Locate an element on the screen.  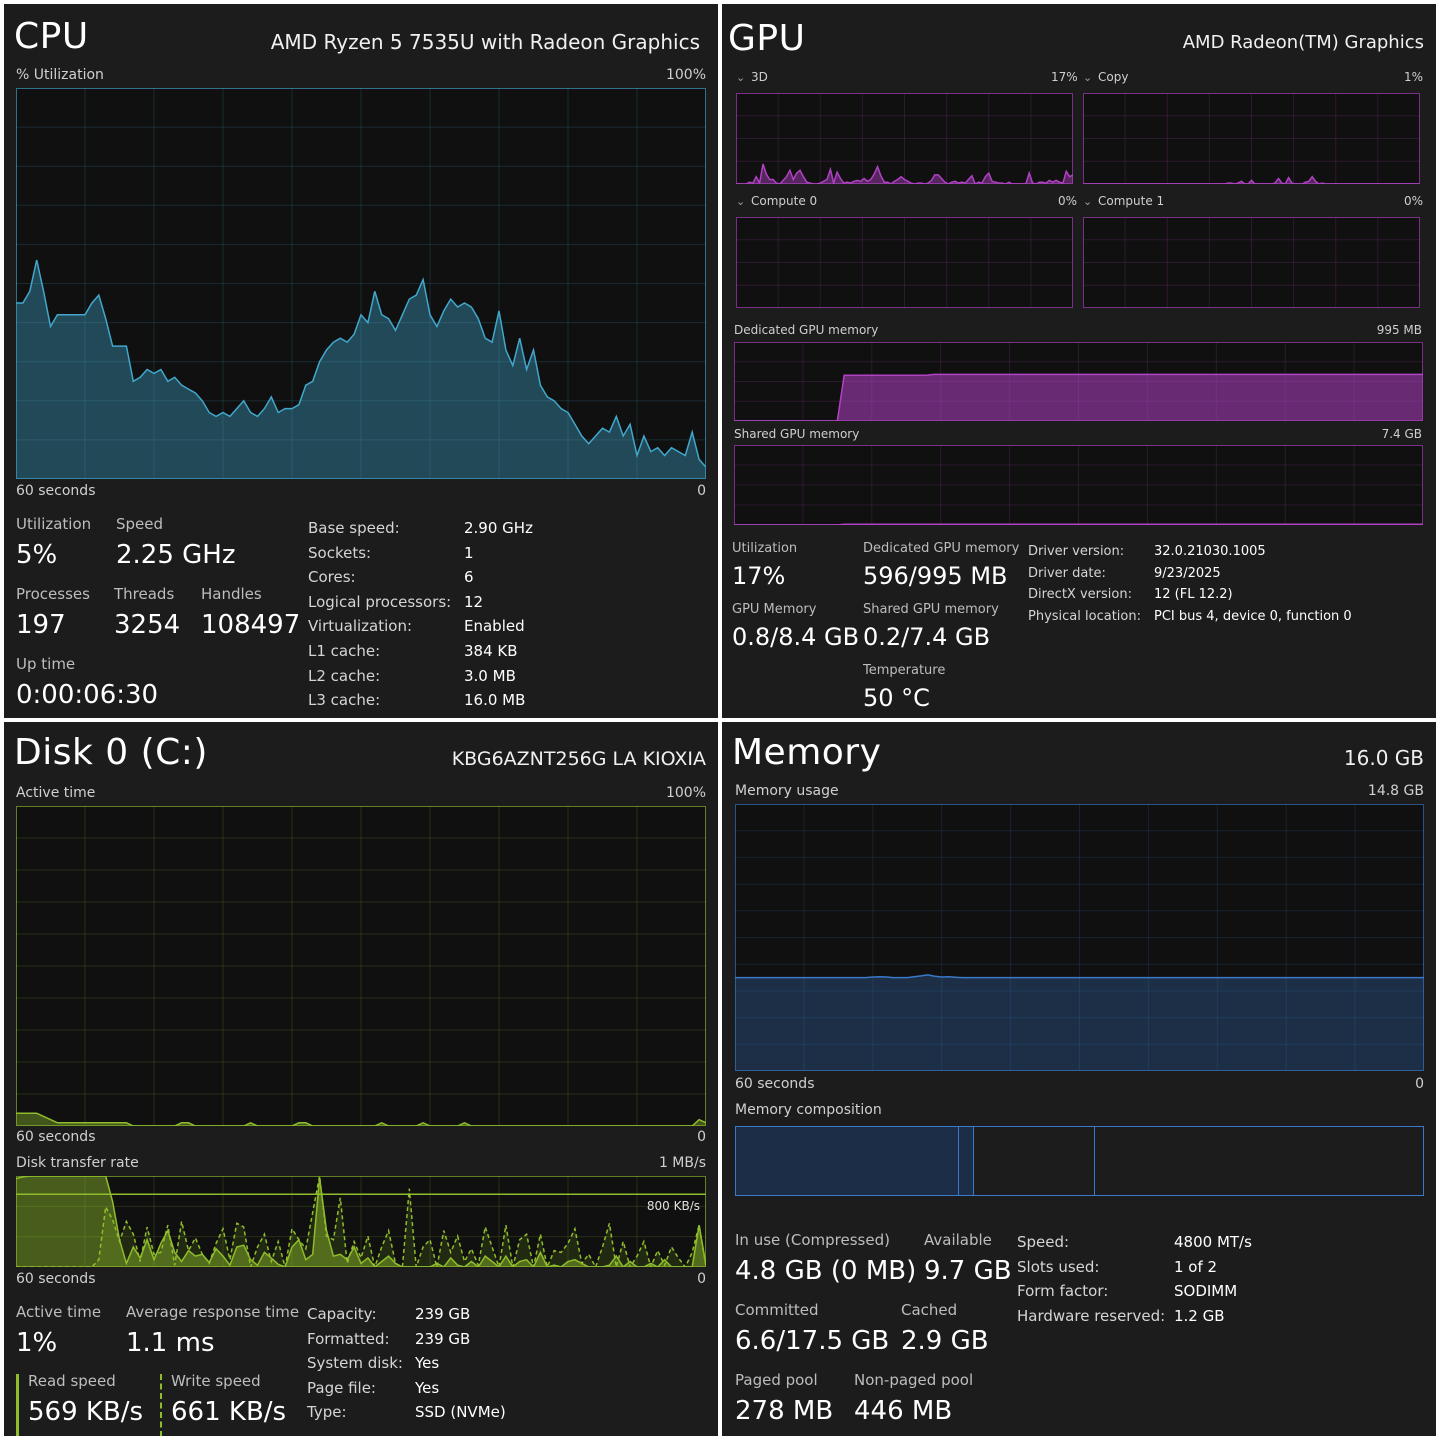
disk-active-time-graph is located at coordinates (361, 966).